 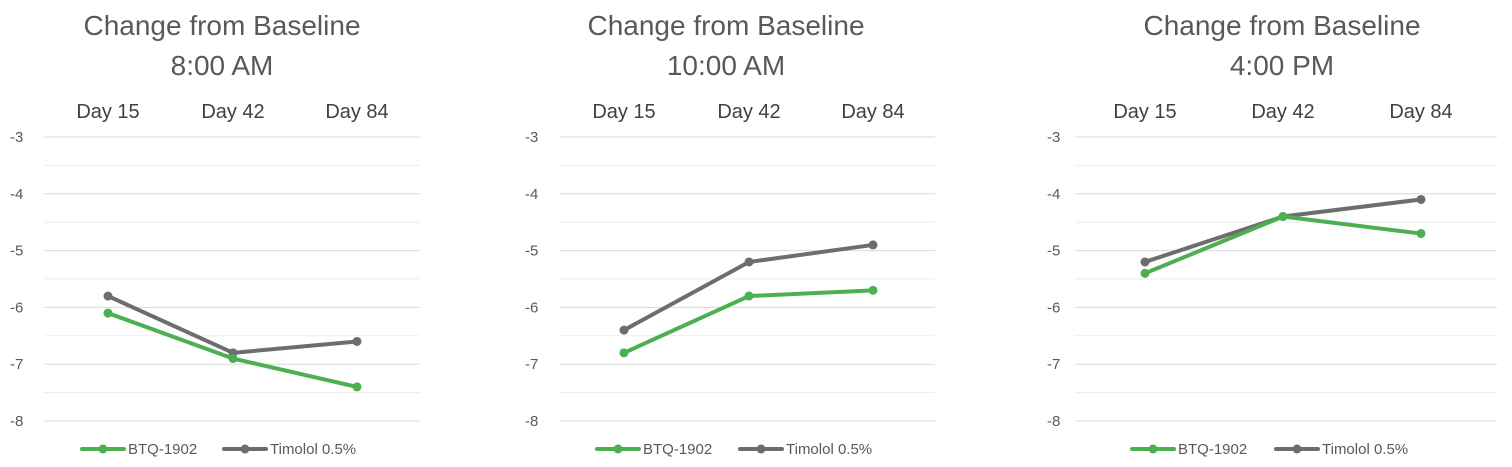 I want to click on series-line-btq-1902, so click(x=1283, y=245).